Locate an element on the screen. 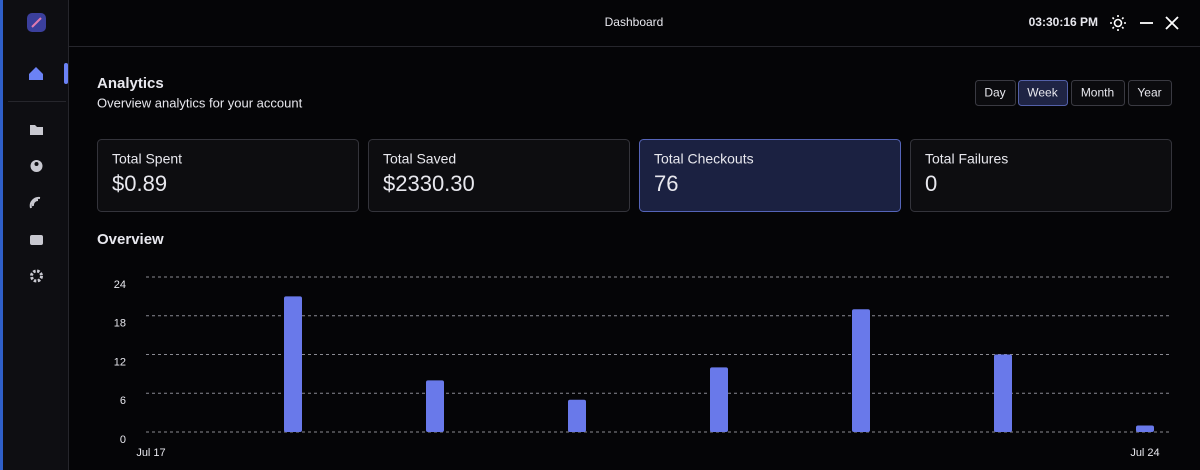 This screenshot has width=1200, height=470. range-button-label: Month is located at coordinates (1097, 93).